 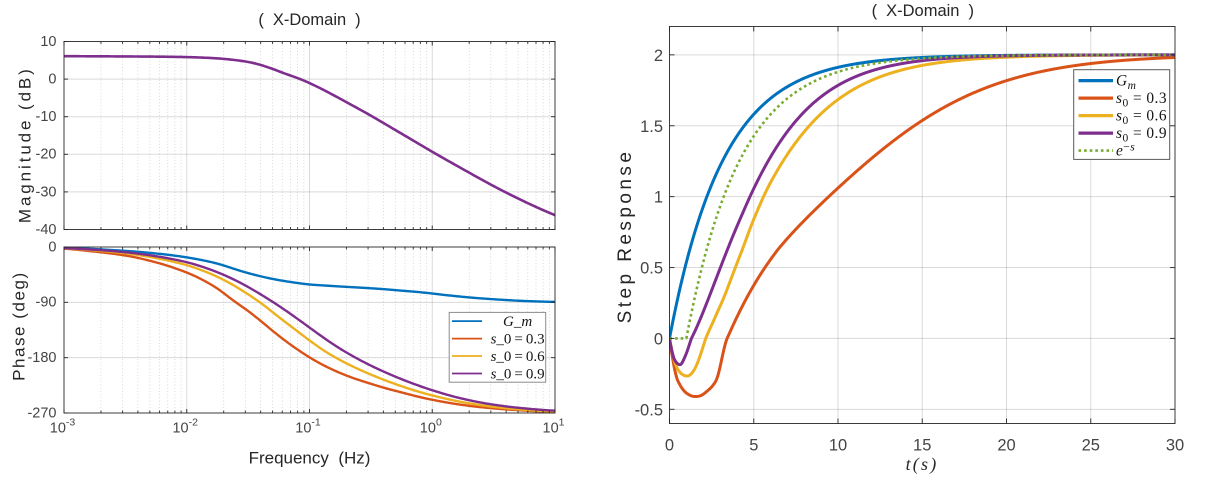 I want to click on svg-text: s_0 = 0.9, so click(x=518, y=375).